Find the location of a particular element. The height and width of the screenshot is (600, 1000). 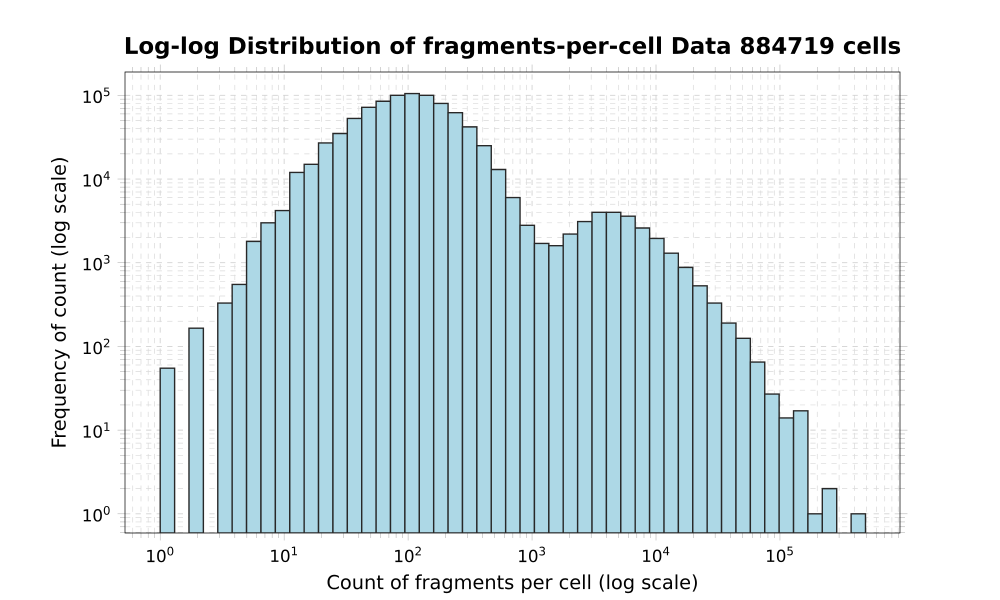

y-tick-label: 10$^{2}$ is located at coordinates (97, 346).